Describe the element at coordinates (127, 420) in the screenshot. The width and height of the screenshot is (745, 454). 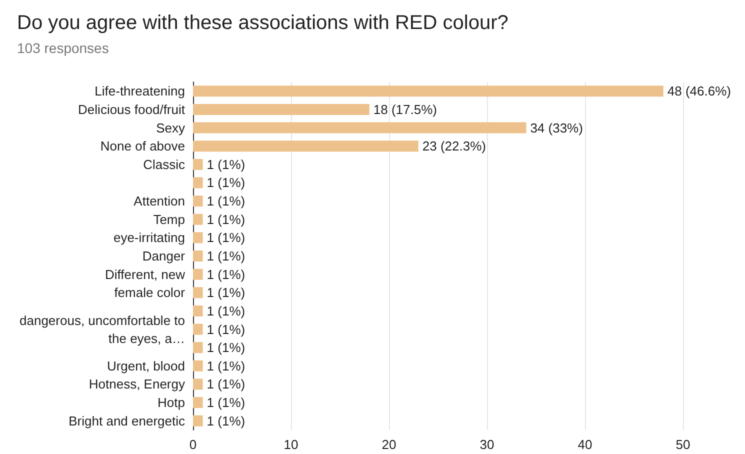
I see `y-tick-label: Bright and energetic` at that location.